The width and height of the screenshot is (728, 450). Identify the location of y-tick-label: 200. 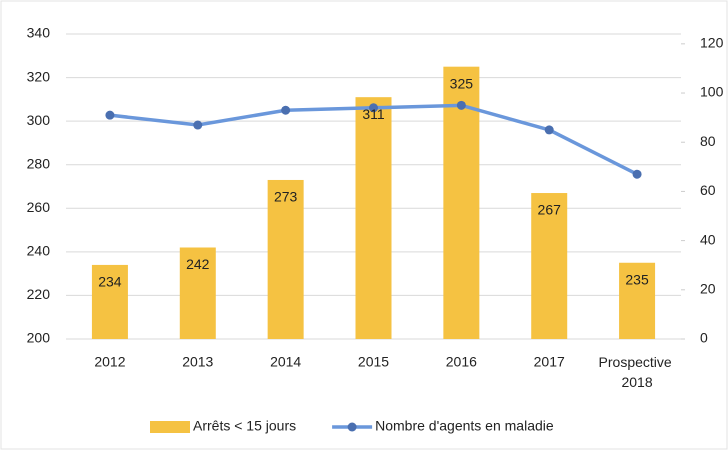
(39, 338).